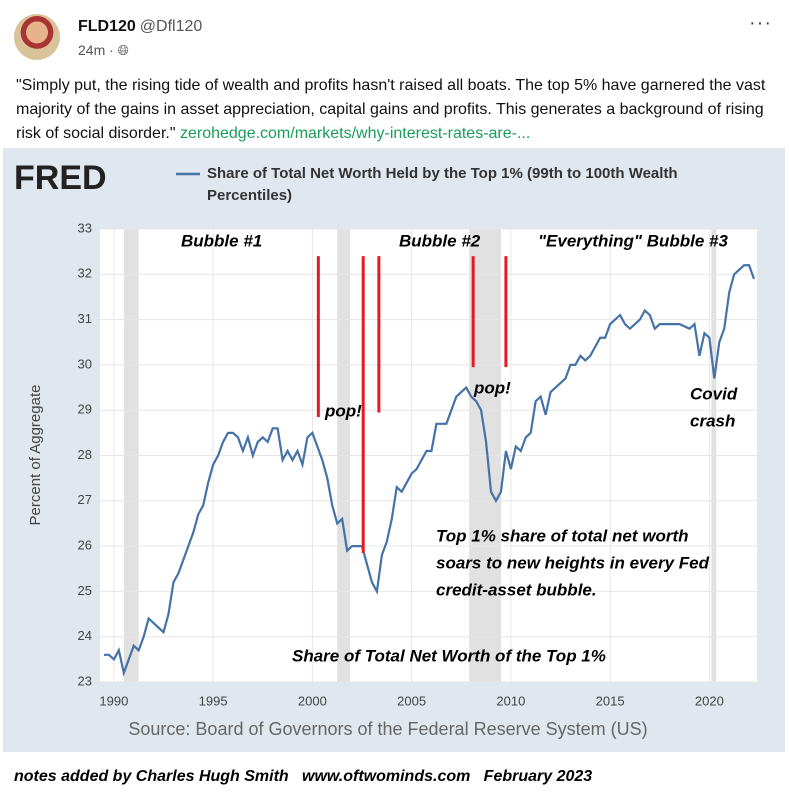 The image size is (789, 805). Describe the element at coordinates (573, 562) in the screenshot. I see `annotation: soars to new heights in every Fed` at that location.